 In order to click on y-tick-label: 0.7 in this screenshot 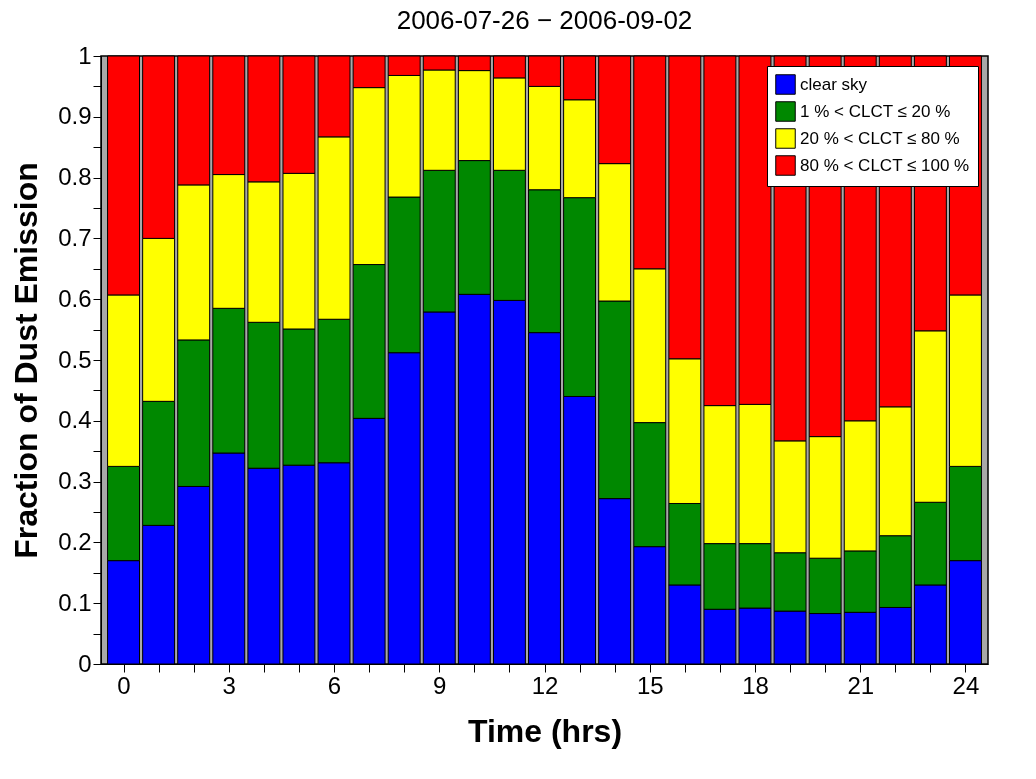, I will do `click(75, 237)`.